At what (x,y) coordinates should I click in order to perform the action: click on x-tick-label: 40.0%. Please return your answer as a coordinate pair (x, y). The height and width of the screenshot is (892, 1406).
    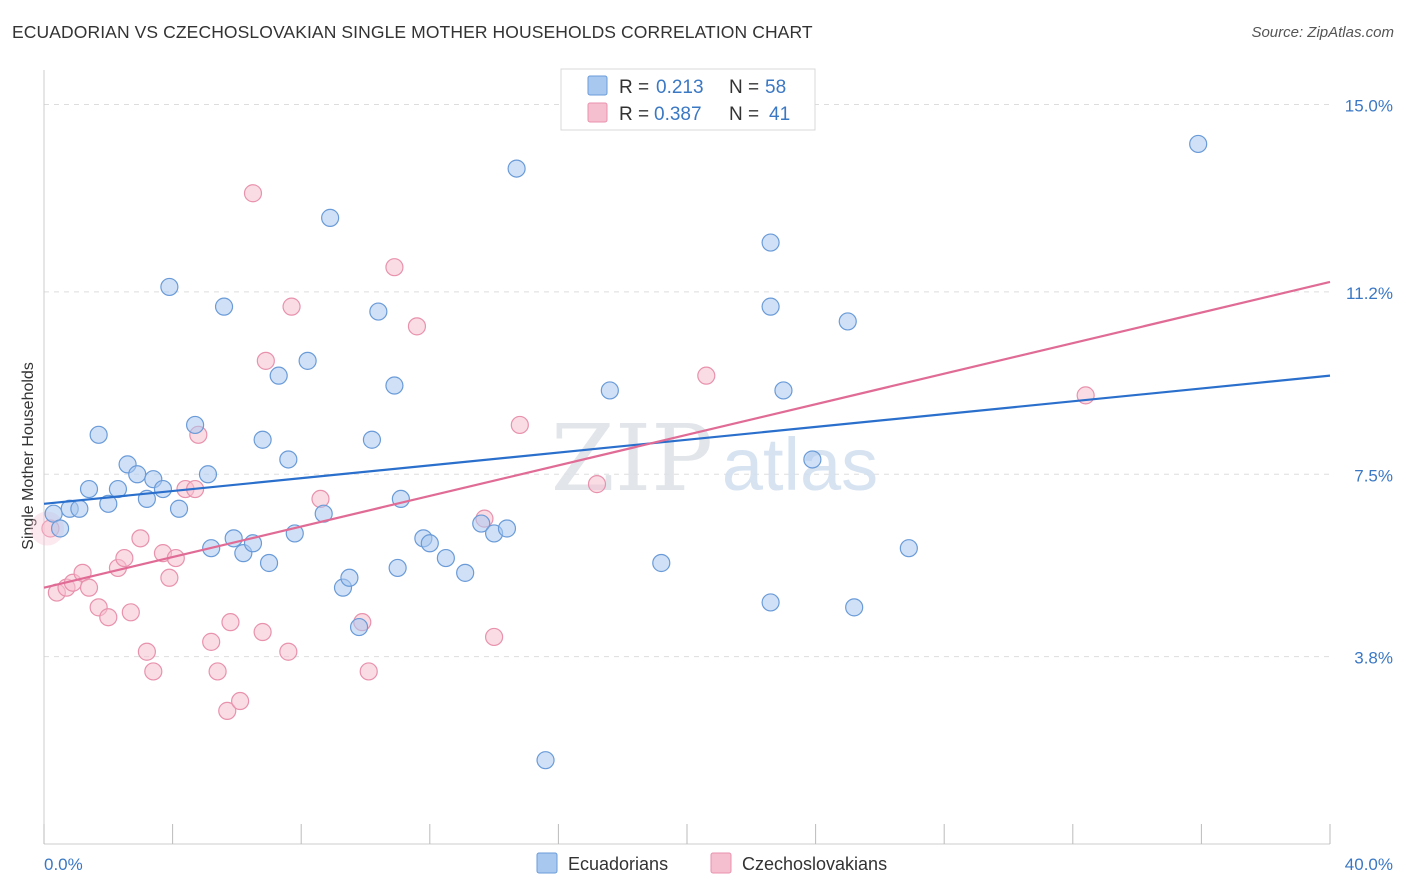
    Looking at the image, I should click on (1369, 864).